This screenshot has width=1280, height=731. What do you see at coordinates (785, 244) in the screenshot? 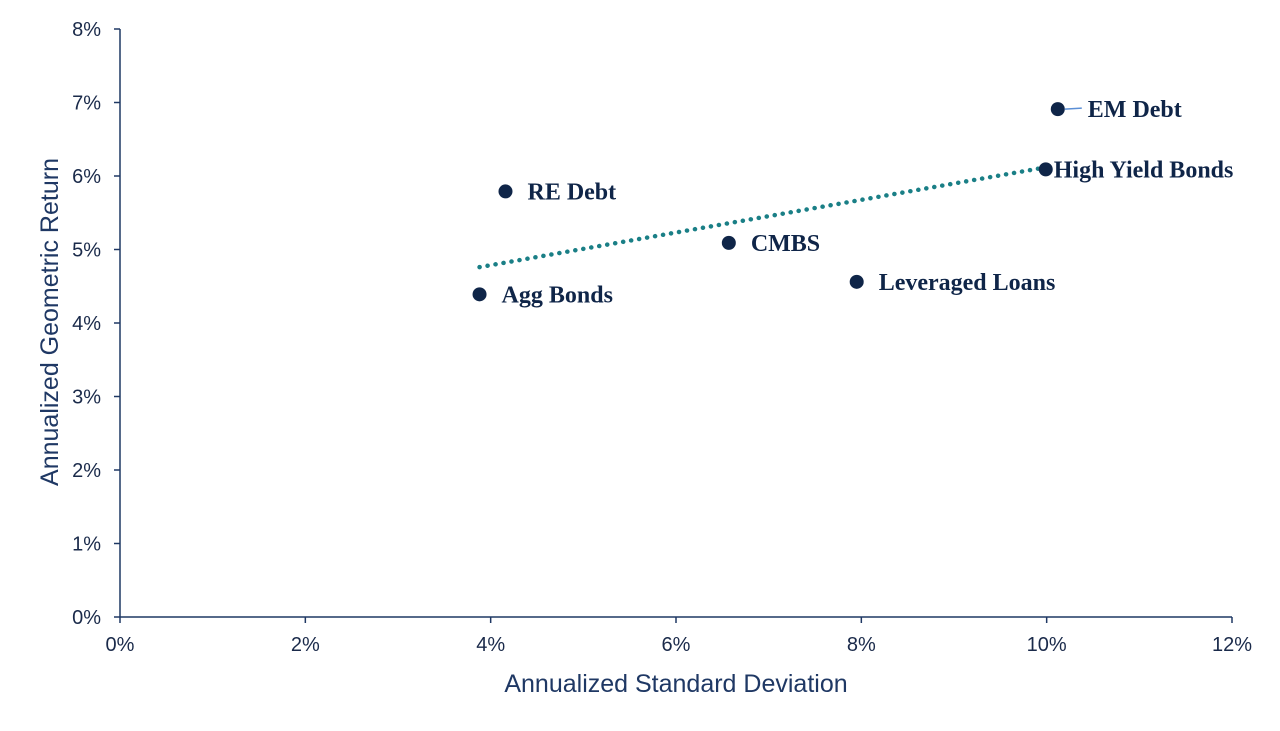
I see `point-label: CMBS` at bounding box center [785, 244].